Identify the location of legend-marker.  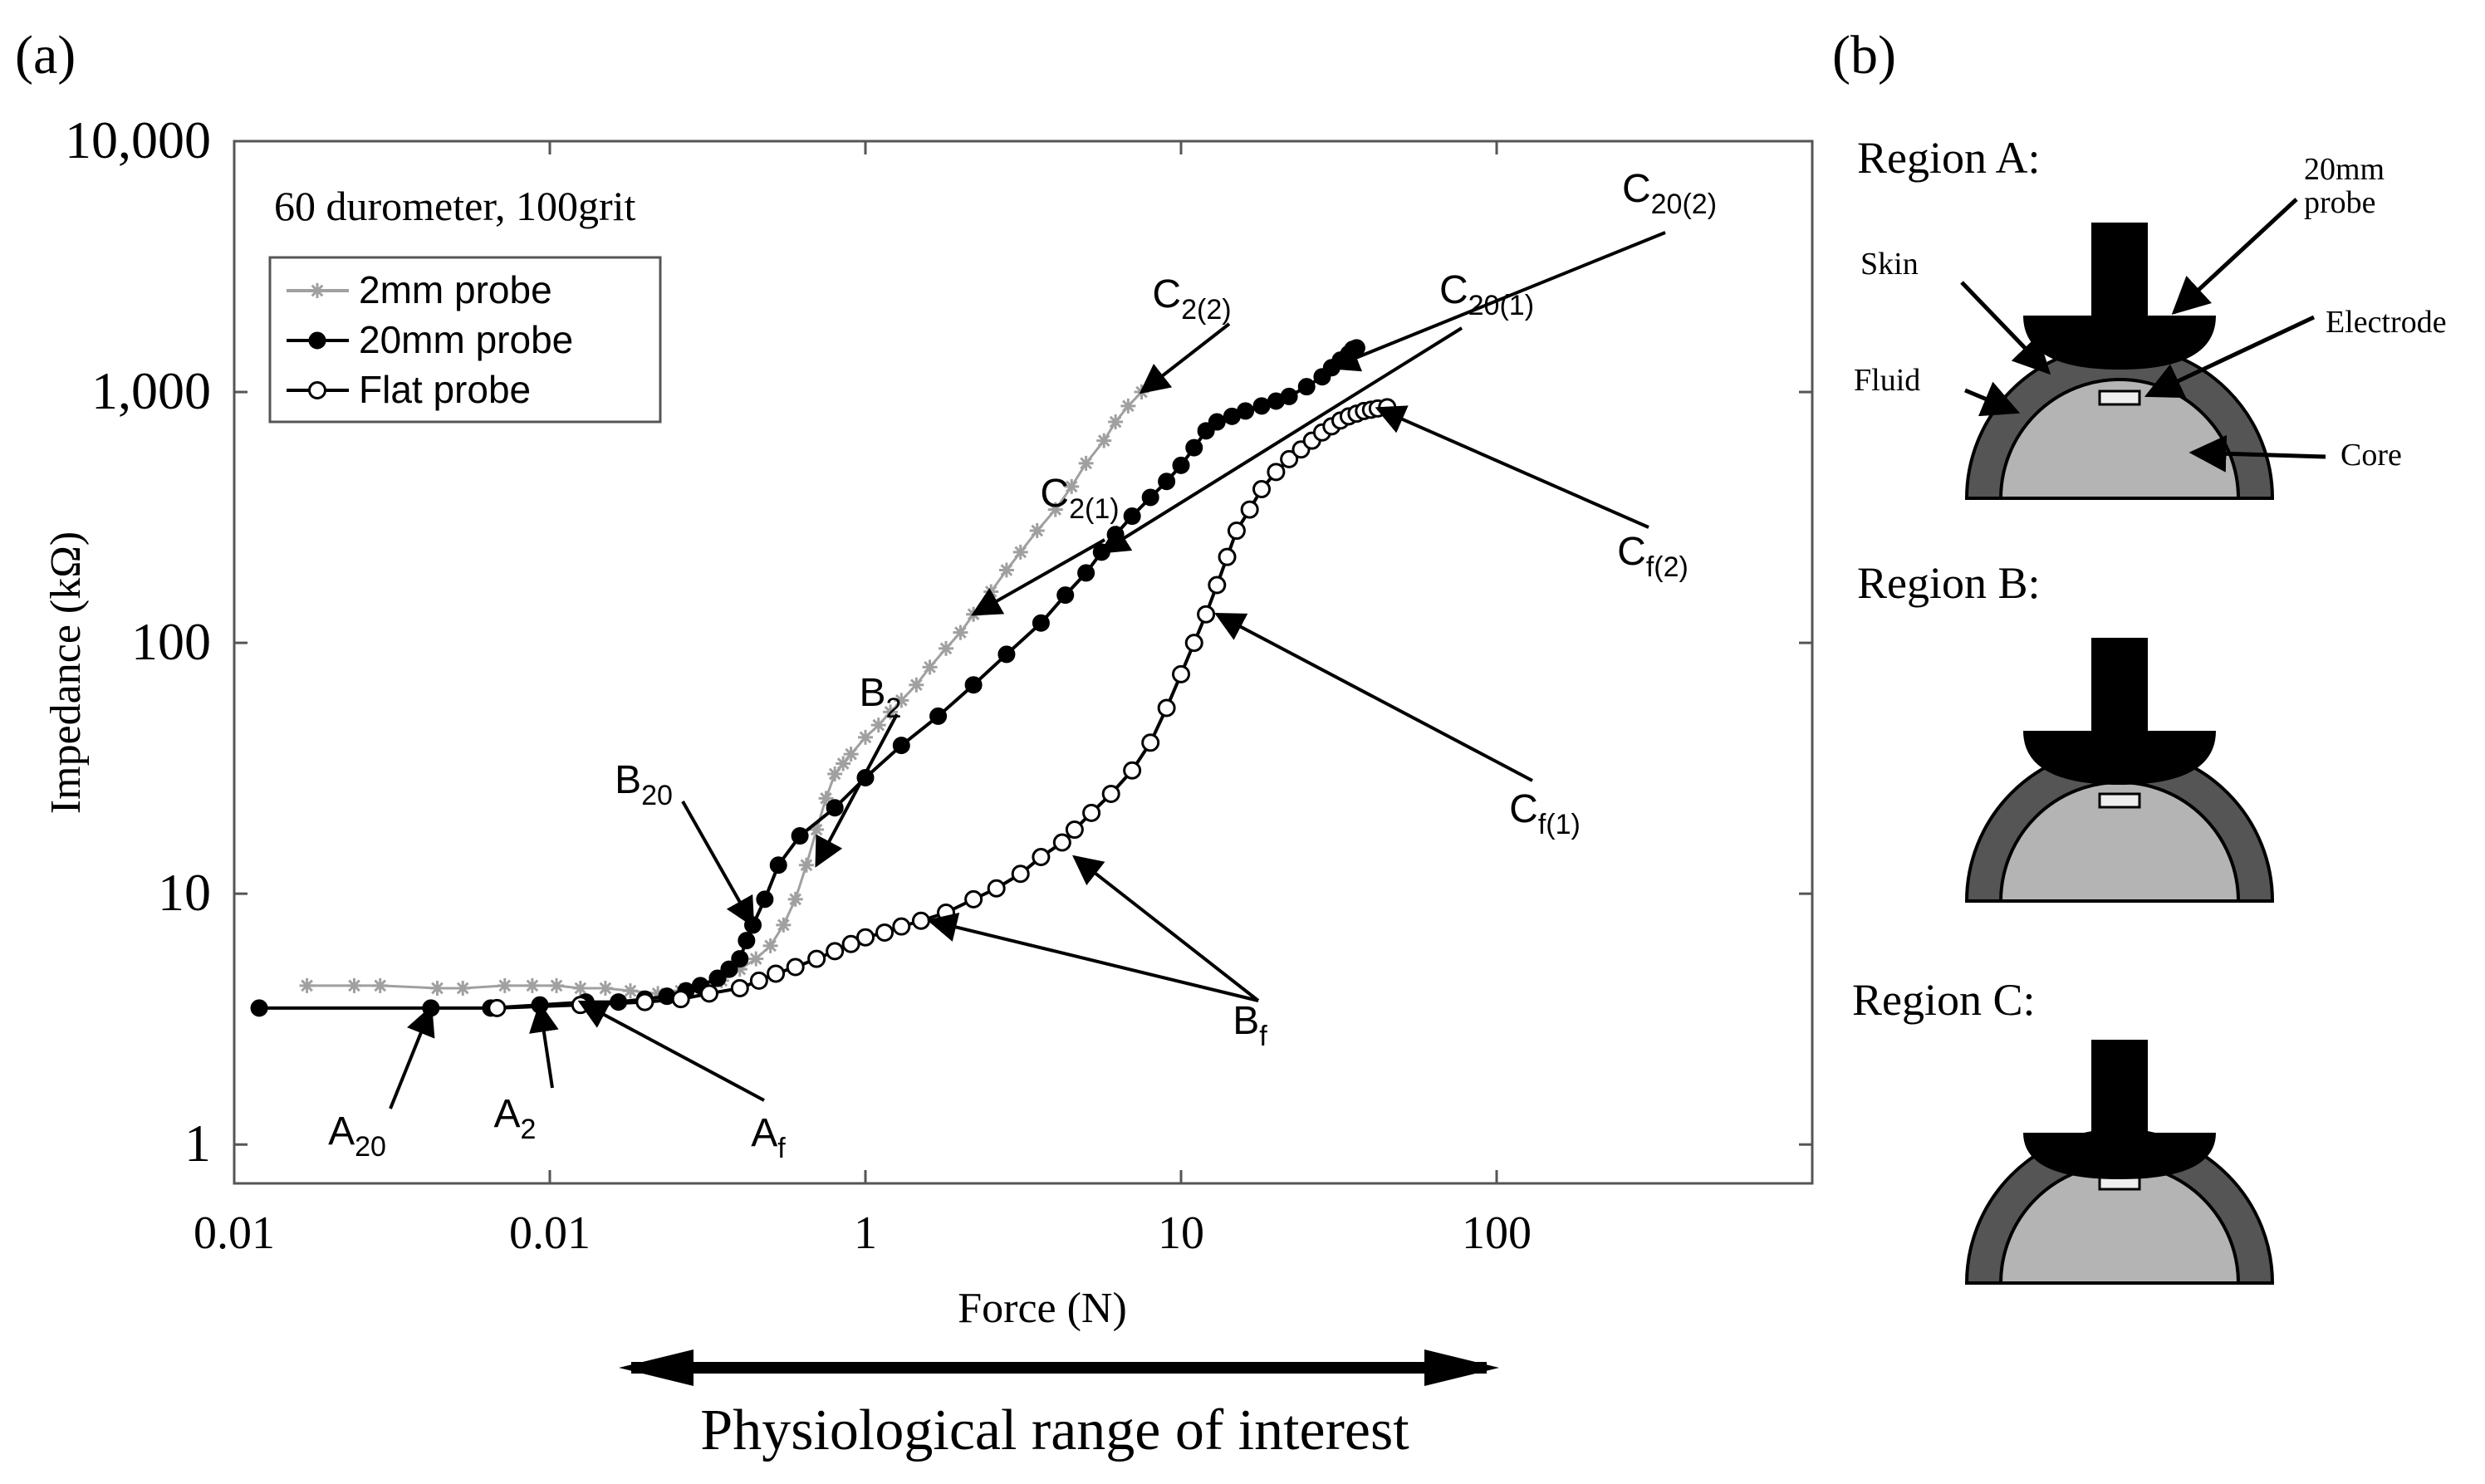
(317, 290).